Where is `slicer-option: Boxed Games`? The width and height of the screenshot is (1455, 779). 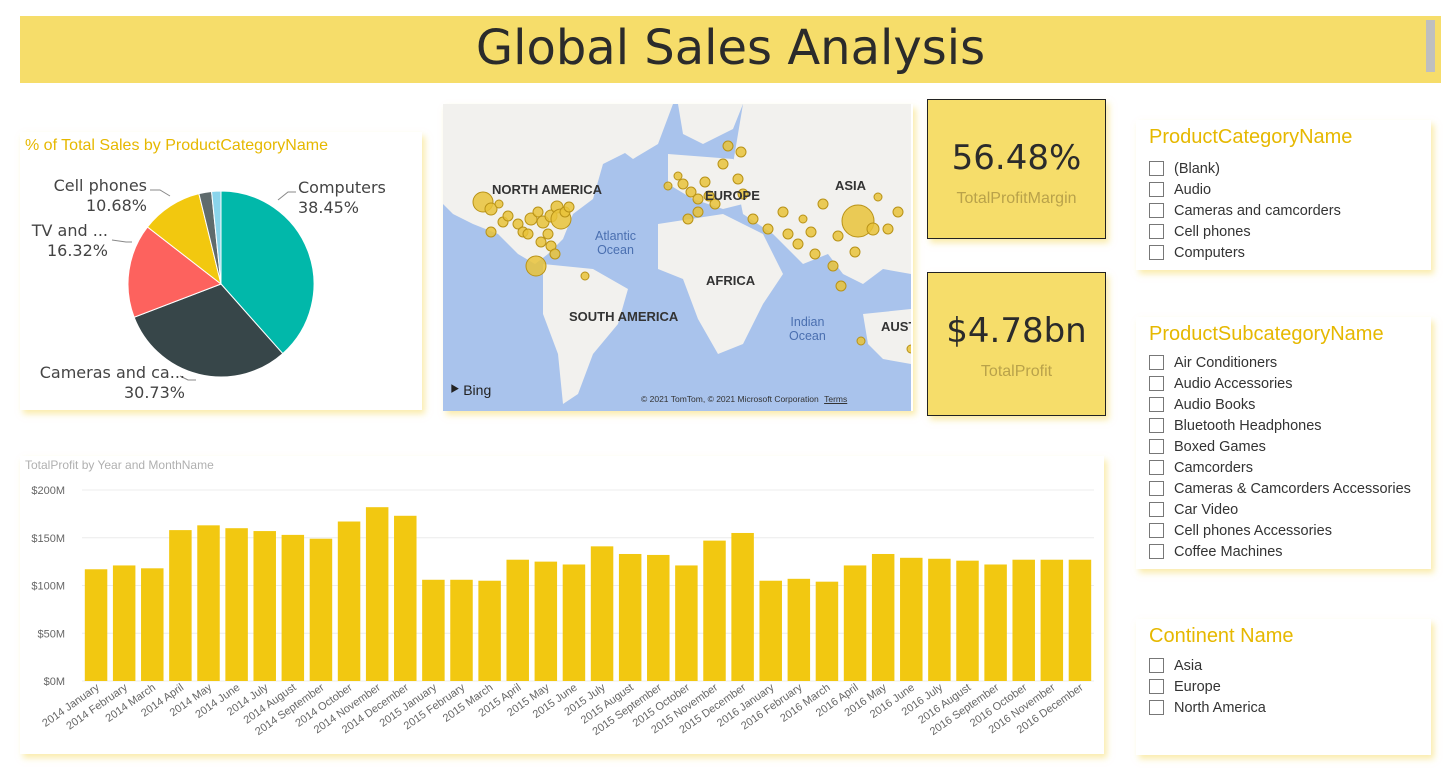
slicer-option: Boxed Games is located at coordinates (1287, 446).